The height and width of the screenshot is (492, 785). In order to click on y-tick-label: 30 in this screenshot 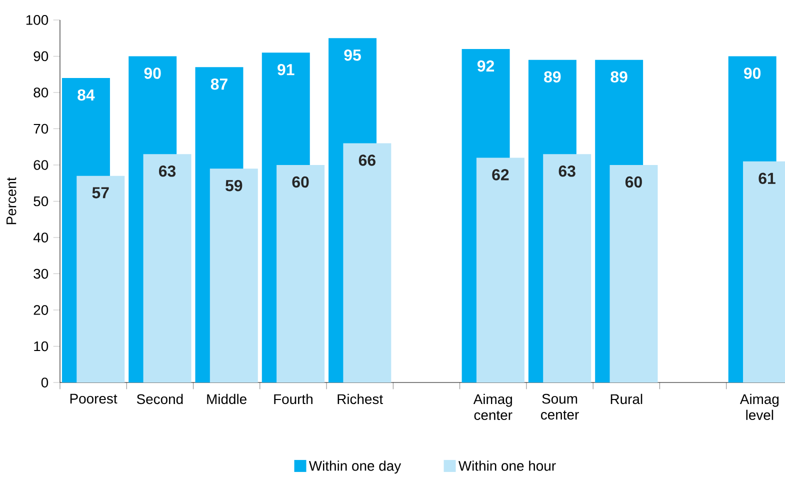, I will do `click(41, 273)`.